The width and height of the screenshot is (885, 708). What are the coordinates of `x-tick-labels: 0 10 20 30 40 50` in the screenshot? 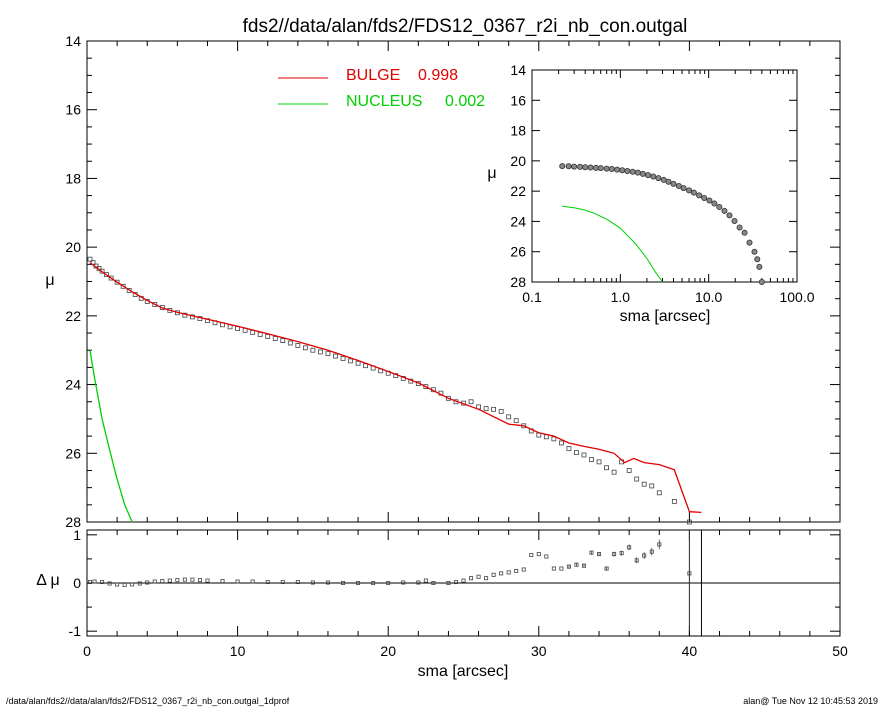 It's located at (465, 651).